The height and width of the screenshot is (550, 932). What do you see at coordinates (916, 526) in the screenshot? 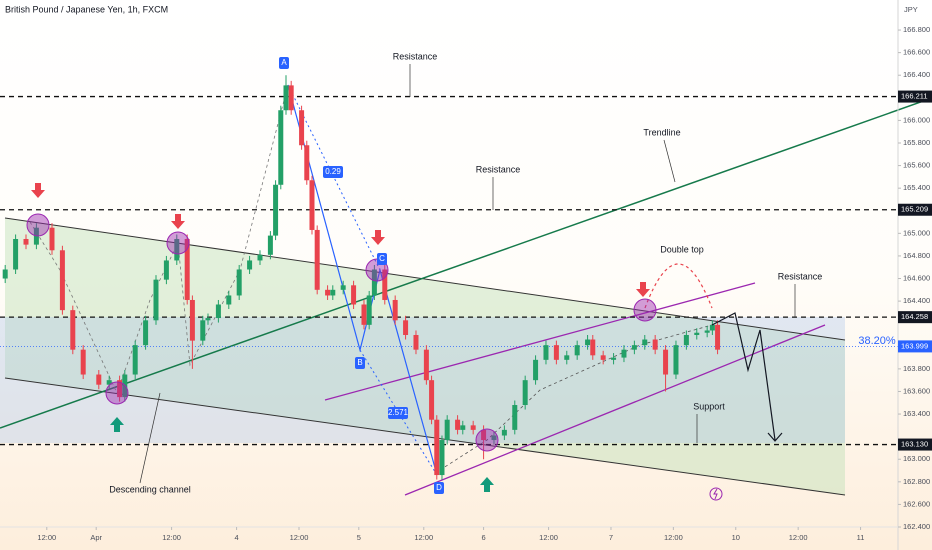
I see `y-tick-label: 162.400` at bounding box center [916, 526].